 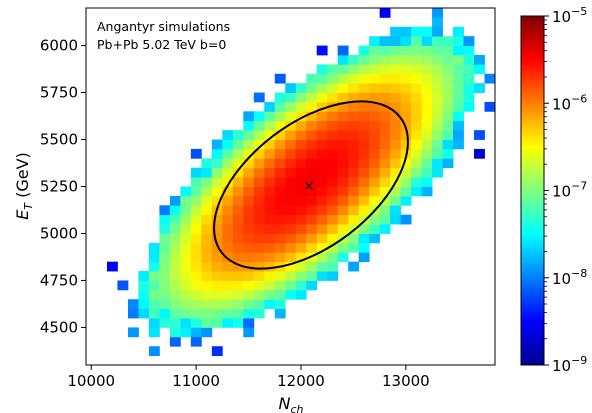 I want to click on contour-ellipse, so click(x=311, y=185).